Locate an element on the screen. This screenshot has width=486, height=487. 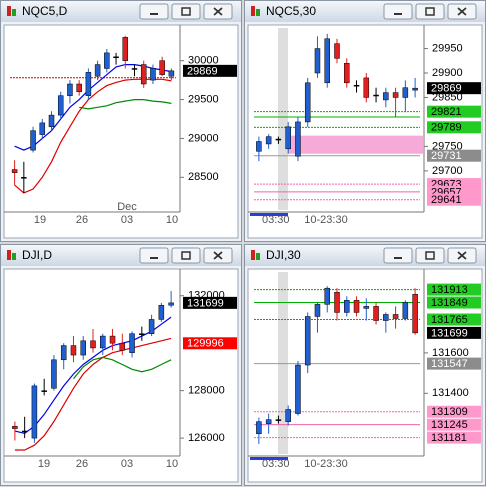
window-title: NQC5,30 is located at coordinates (291, 11).